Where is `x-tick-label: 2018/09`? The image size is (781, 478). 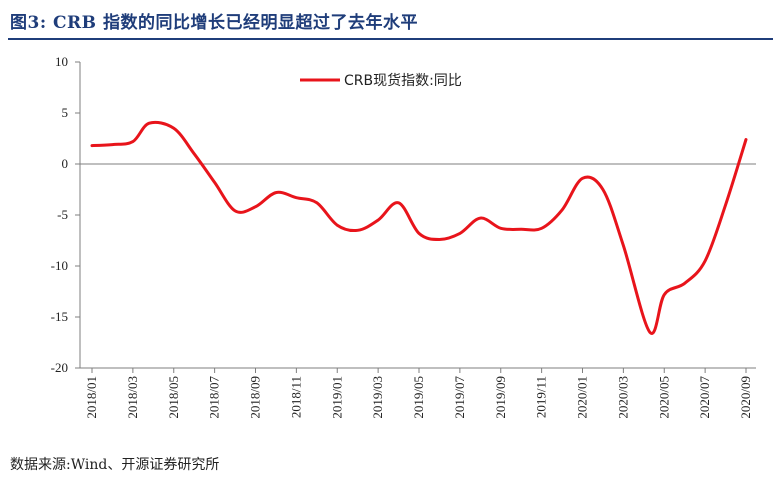
x-tick-label: 2018/09 is located at coordinates (255, 397).